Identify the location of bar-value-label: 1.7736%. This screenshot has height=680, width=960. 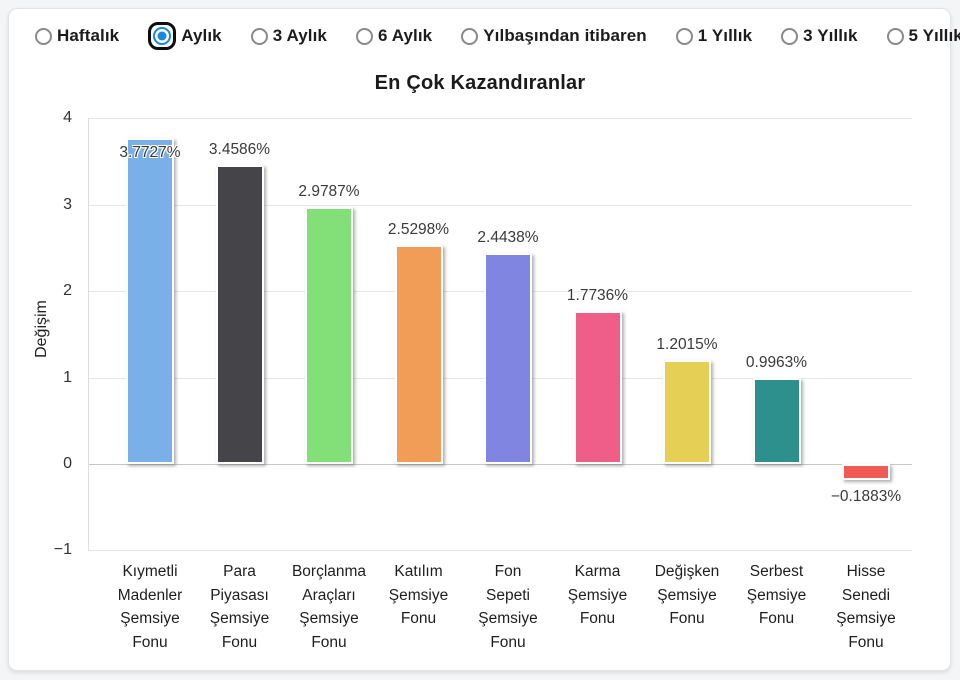
(597, 295).